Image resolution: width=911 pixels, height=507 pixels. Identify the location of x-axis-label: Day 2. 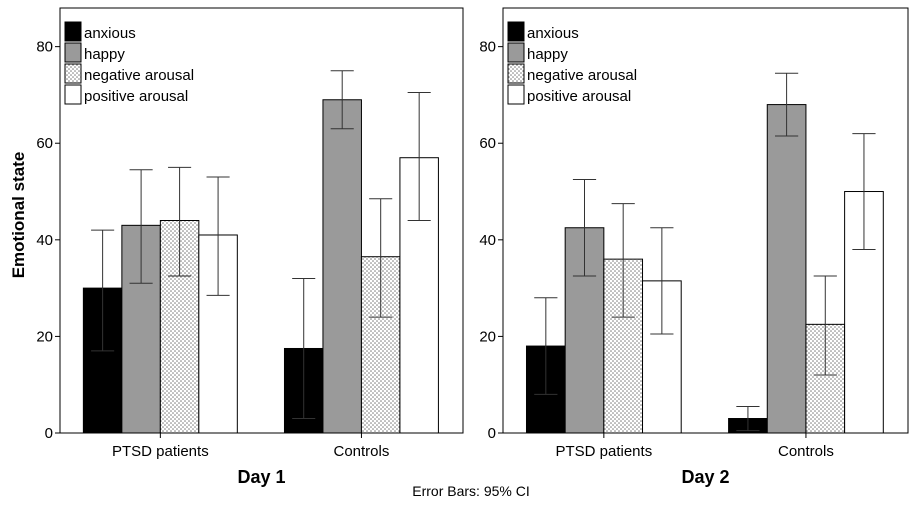
(705, 477).